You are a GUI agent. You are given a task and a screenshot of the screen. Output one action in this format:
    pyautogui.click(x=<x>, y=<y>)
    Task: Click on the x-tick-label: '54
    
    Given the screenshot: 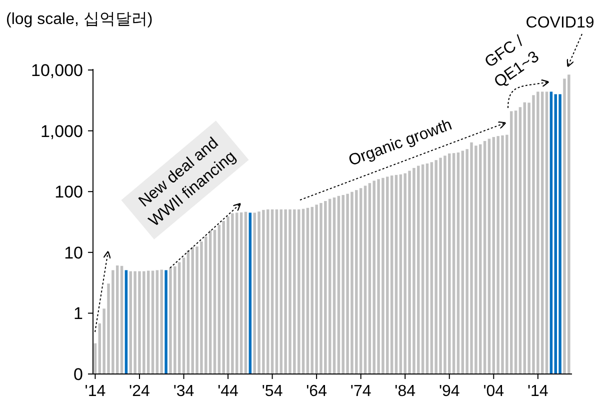 What is the action you would take?
    pyautogui.click(x=272, y=391)
    